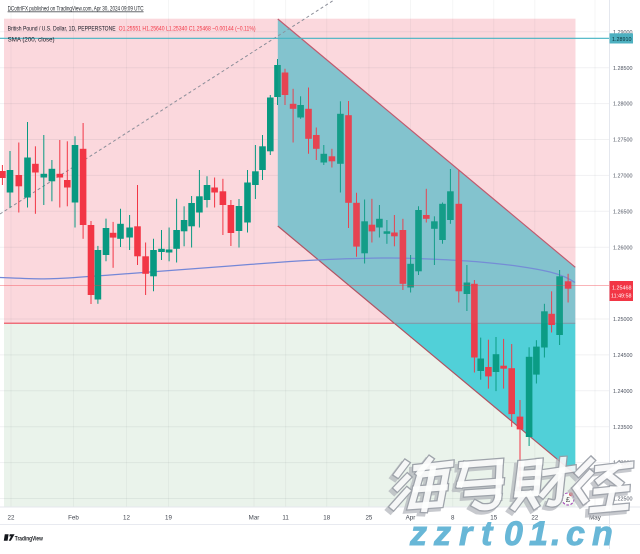  Describe the element at coordinates (623, 392) in the screenshot. I see `svg-text: 1.24000` at that location.